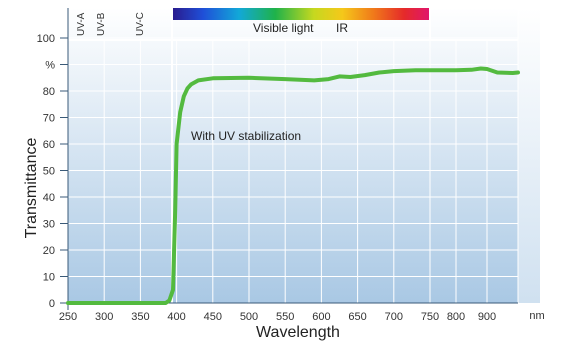 The width and height of the screenshot is (568, 343). Describe the element at coordinates (49, 119) in the screenshot. I see `y-tick-label: 70` at that location.